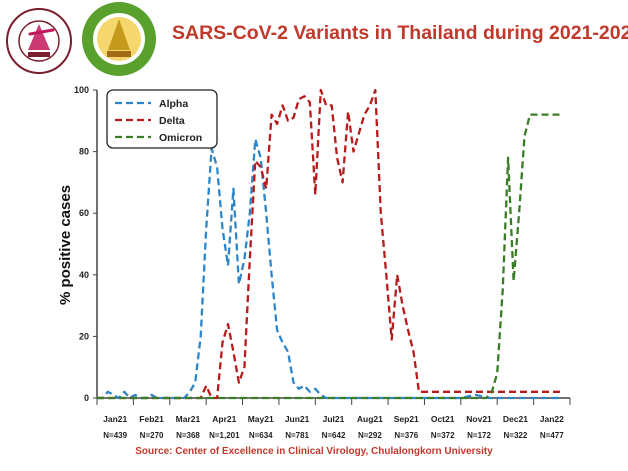 The width and height of the screenshot is (628, 471). What do you see at coordinates (334, 419) in the screenshot?
I see `x-tick-label: Jul21` at bounding box center [334, 419].